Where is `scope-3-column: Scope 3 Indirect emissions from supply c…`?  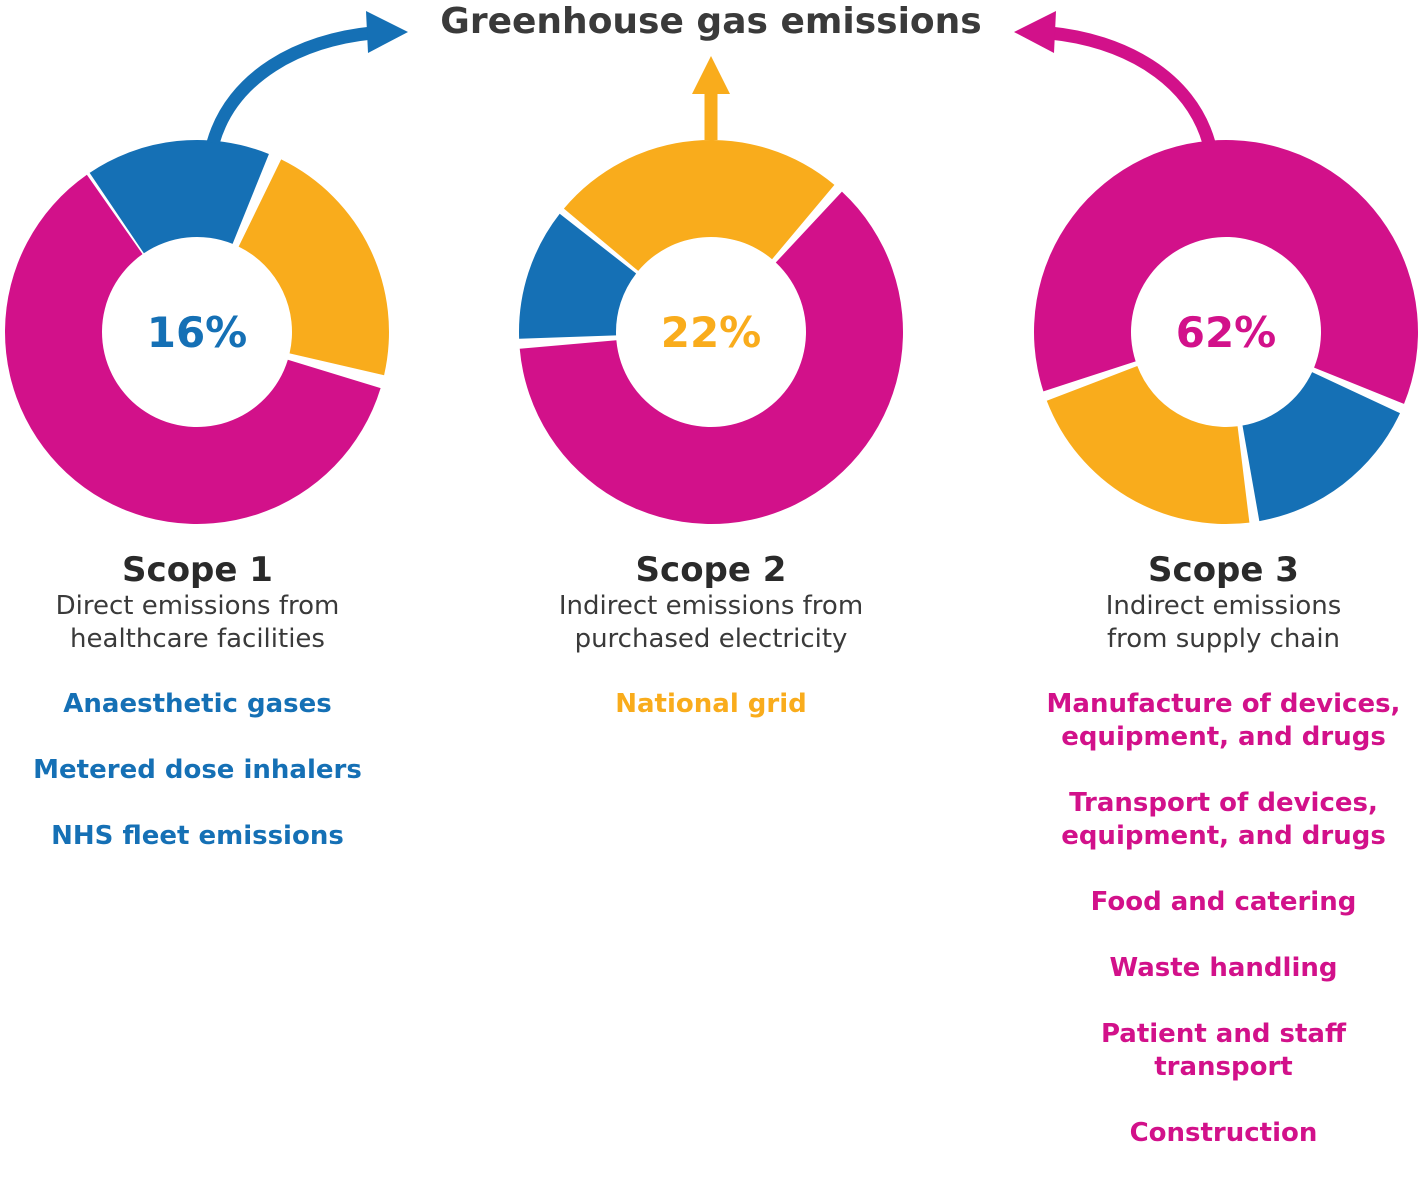
scope-3-column: Scope 3 Indirect emissions from supply c… is located at coordinates (1223, 865).